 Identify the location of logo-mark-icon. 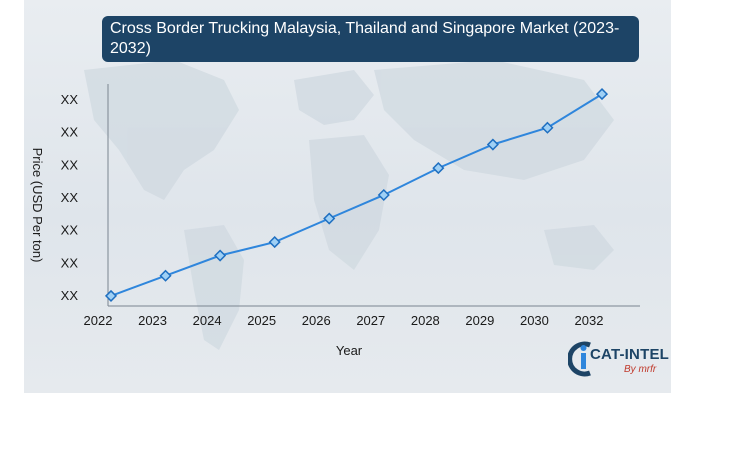
(579, 359).